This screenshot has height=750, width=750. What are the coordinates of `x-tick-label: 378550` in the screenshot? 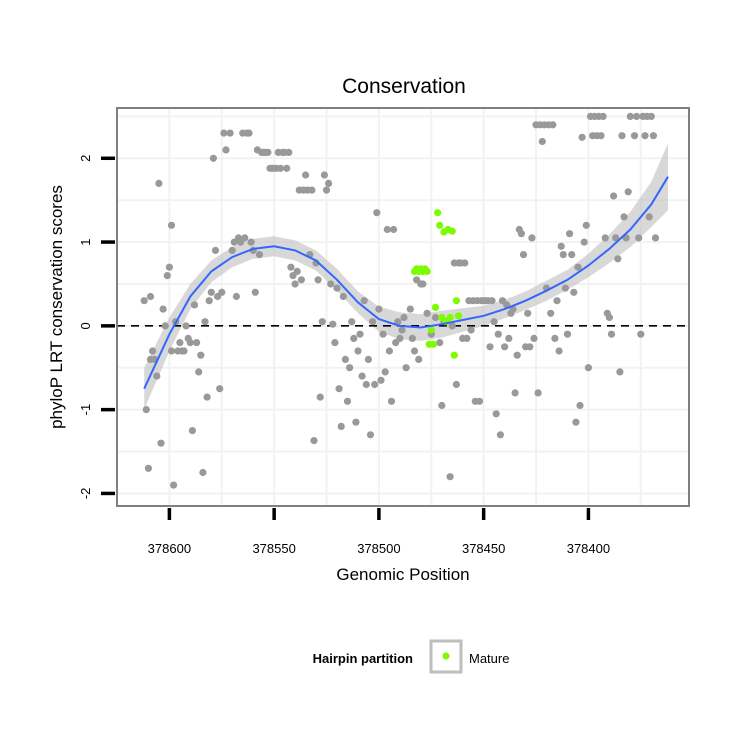 It's located at (273, 548).